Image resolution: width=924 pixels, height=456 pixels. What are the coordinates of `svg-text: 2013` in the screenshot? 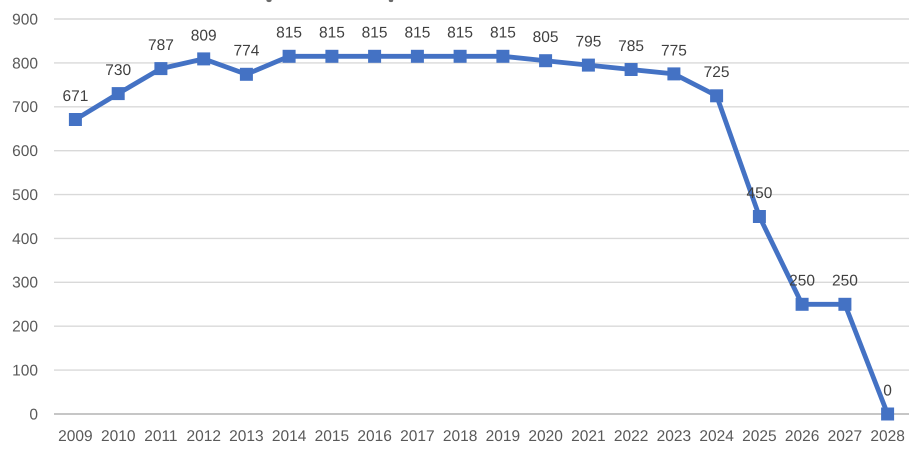 It's located at (246, 436).